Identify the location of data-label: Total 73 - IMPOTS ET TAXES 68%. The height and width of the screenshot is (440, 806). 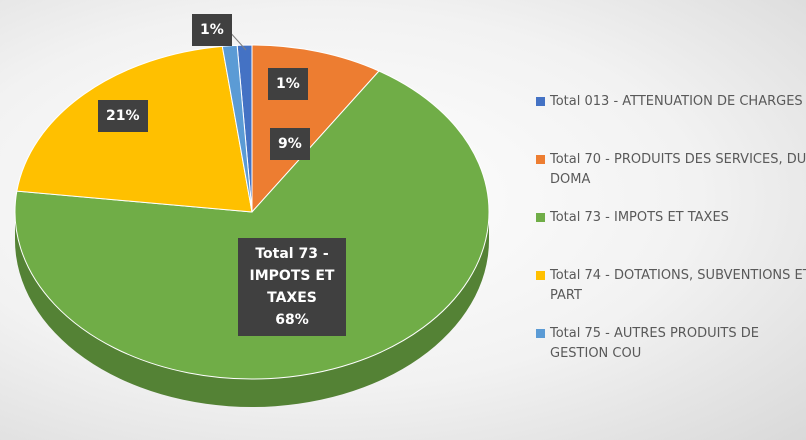
(292, 287).